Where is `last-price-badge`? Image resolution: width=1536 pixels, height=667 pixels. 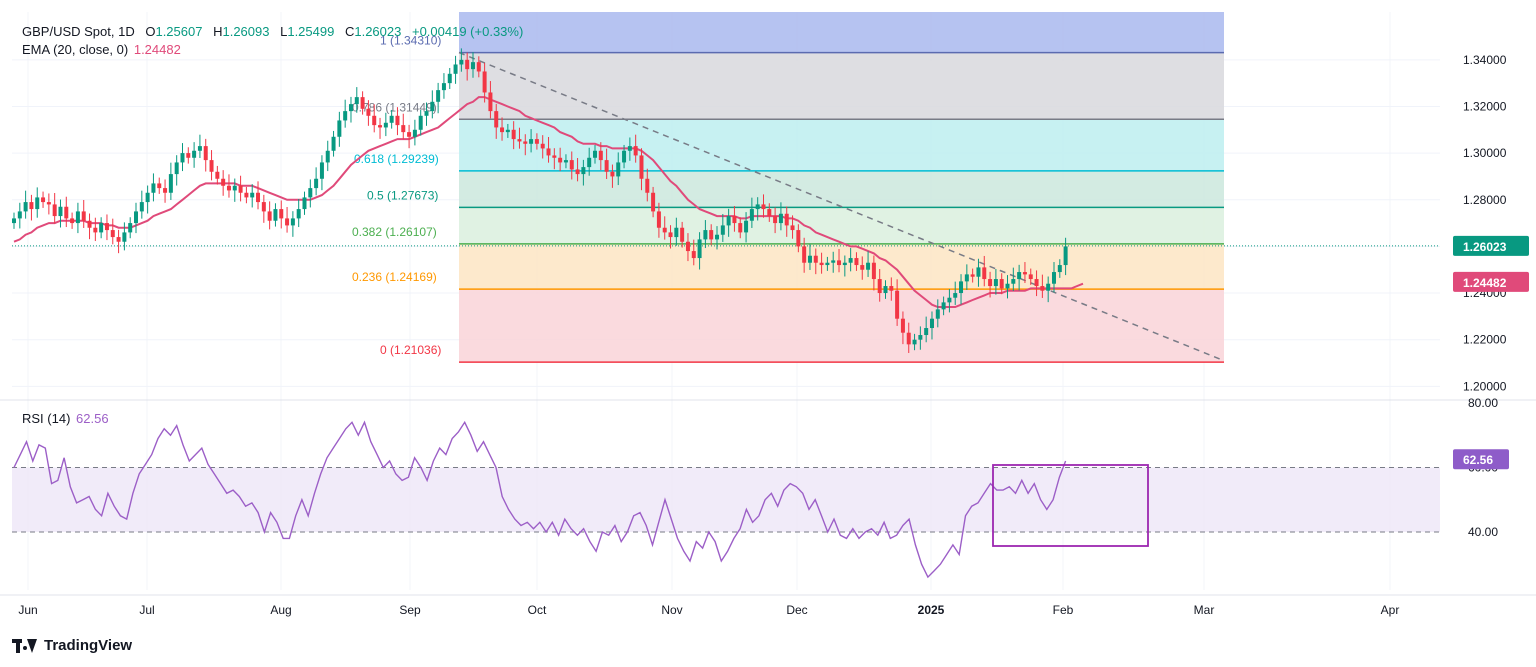 last-price-badge is located at coordinates (1491, 245).